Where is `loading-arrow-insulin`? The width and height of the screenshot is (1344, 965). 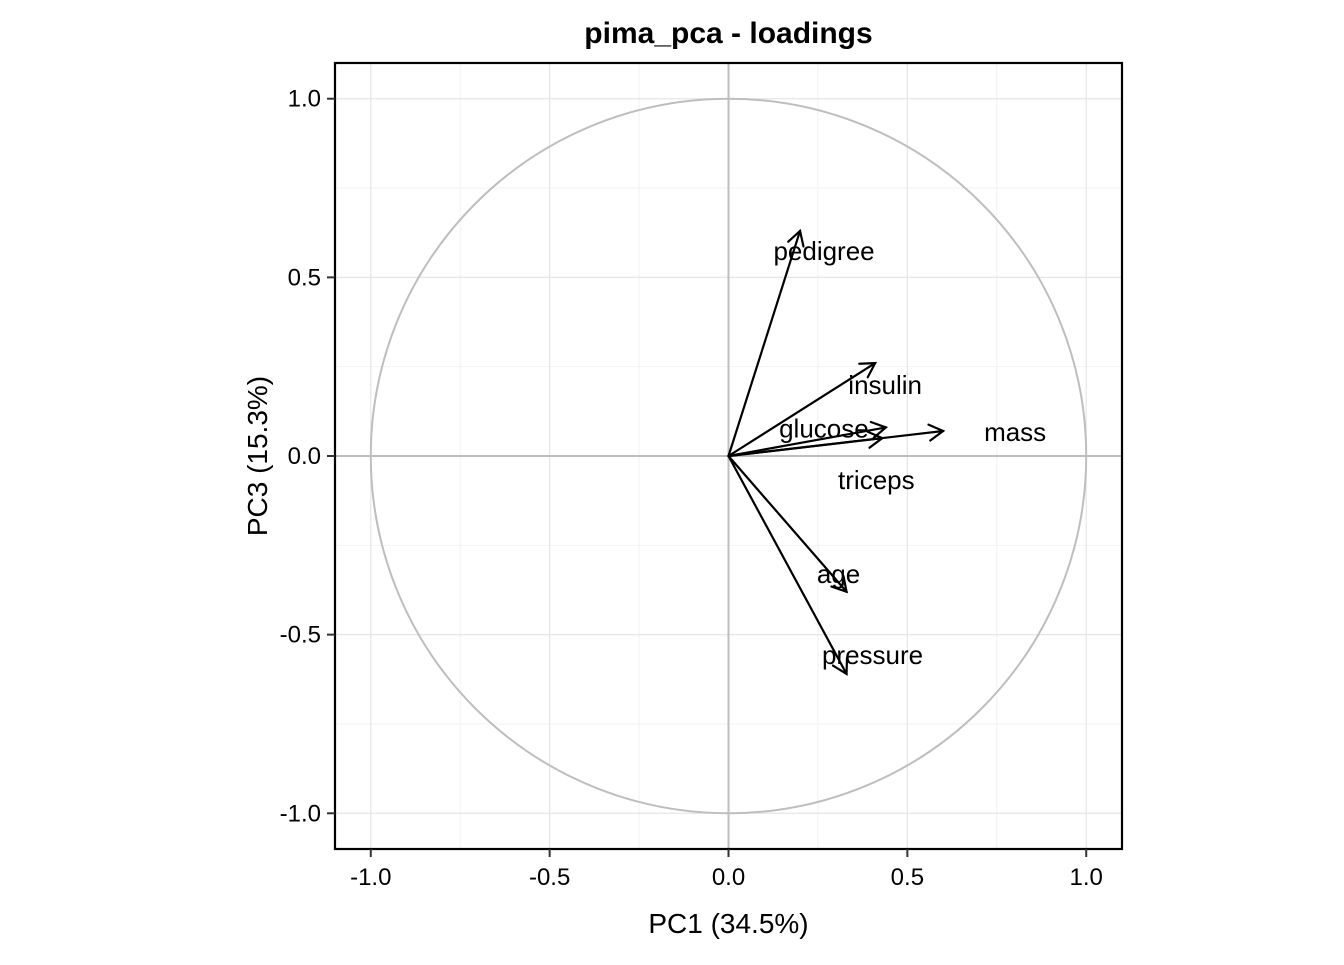
loading-arrow-insulin is located at coordinates (802, 409).